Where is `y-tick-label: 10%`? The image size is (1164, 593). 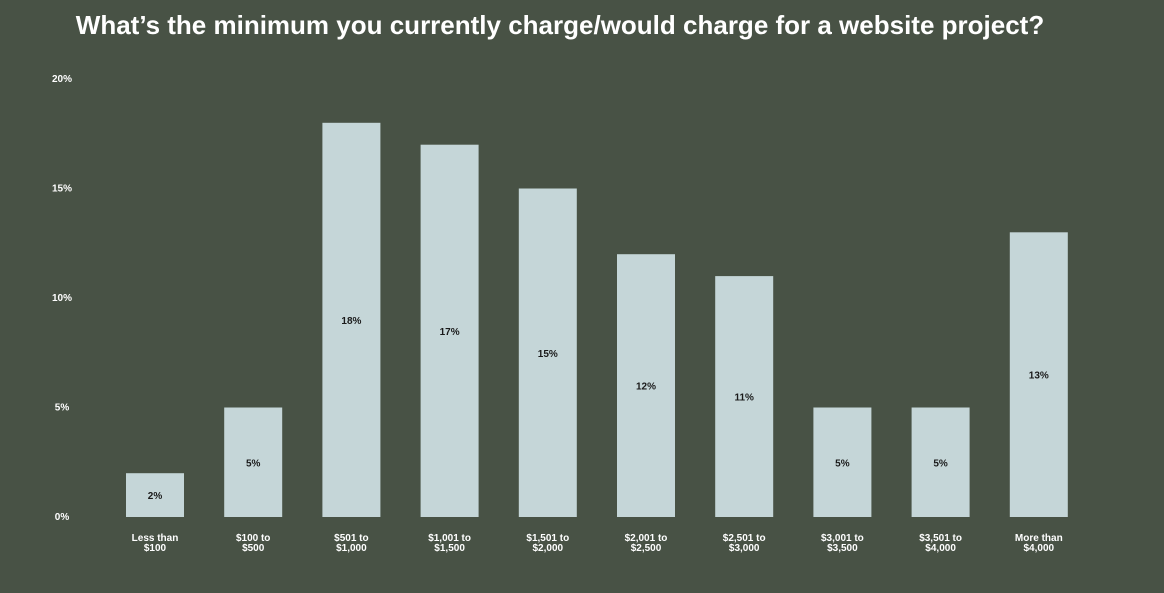
y-tick-label: 10% is located at coordinates (62, 298).